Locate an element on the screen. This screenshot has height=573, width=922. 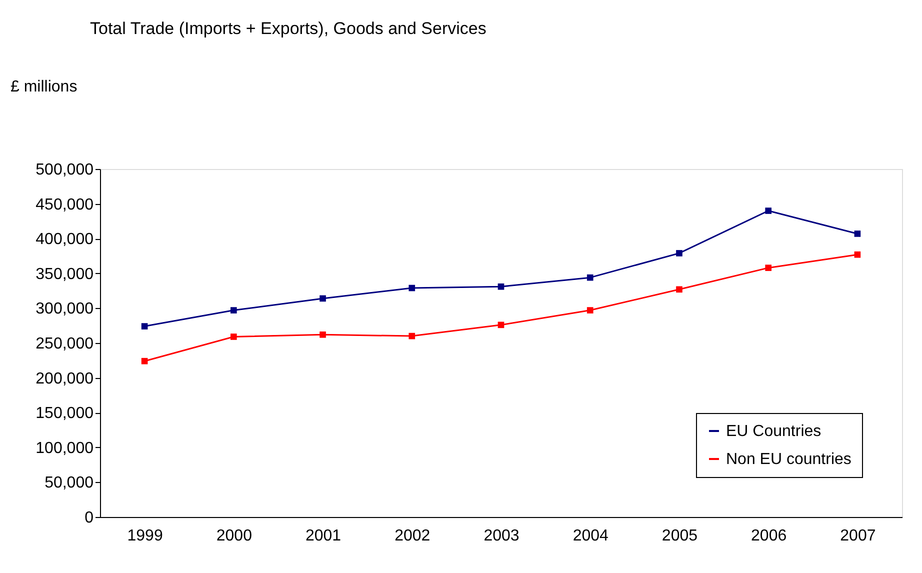
x-tick-label: 2006 is located at coordinates (769, 536).